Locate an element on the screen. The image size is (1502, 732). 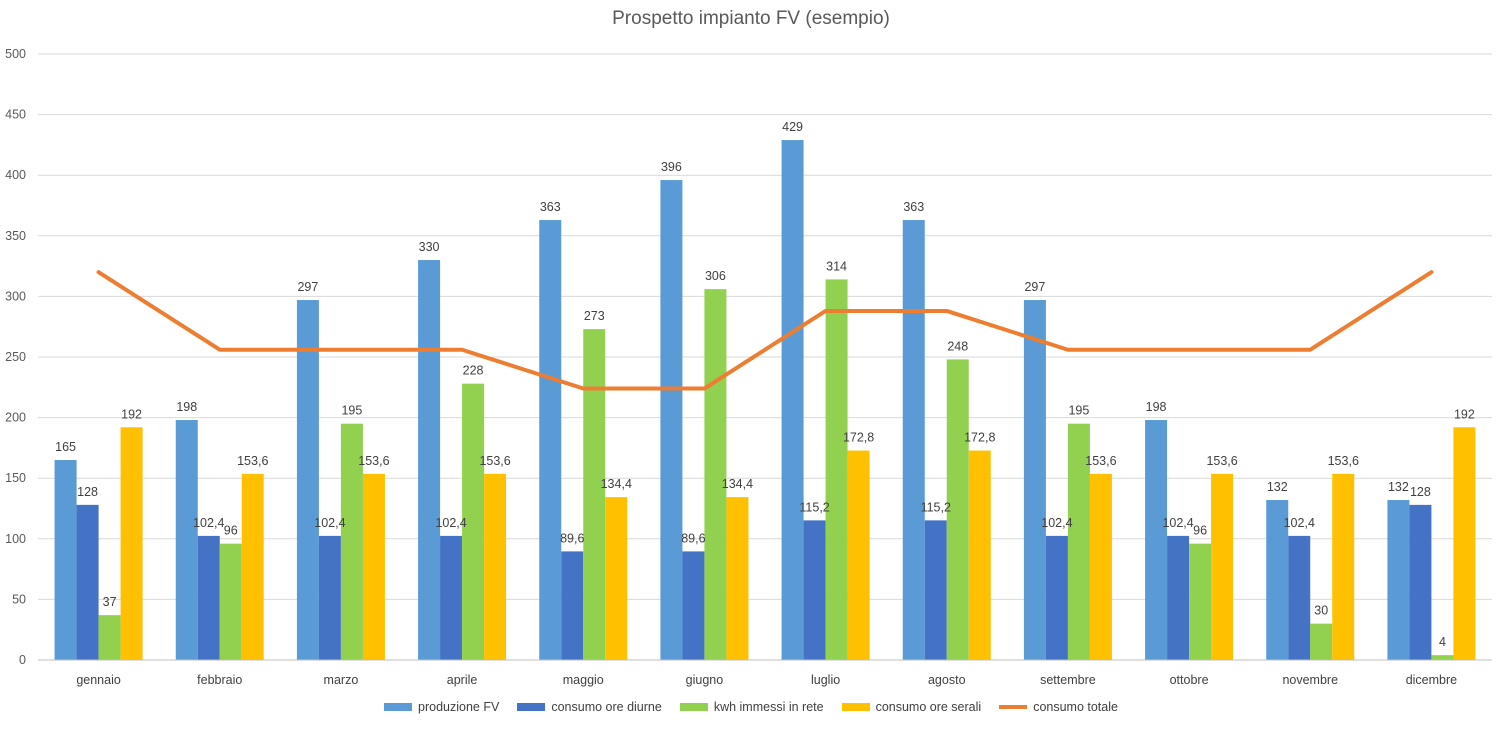
x-tick-label: gennaio is located at coordinates (98, 680).